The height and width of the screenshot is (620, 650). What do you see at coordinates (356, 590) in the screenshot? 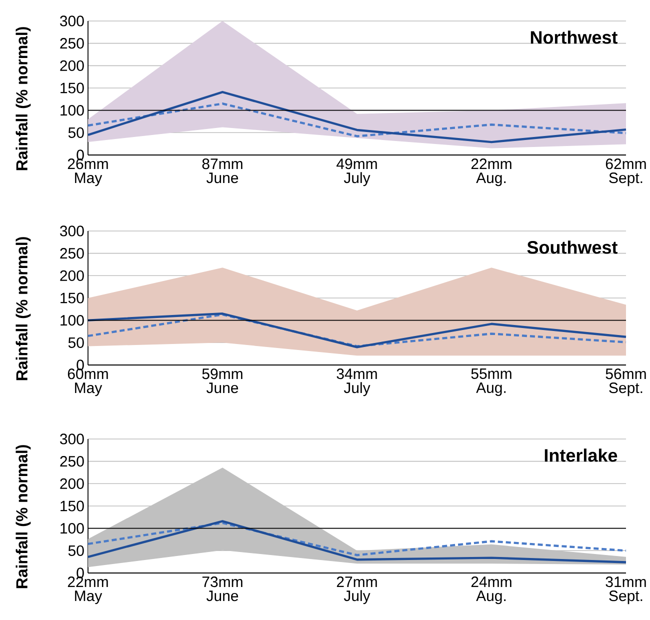
I see `x-tick-label: 27mm July` at bounding box center [356, 590].